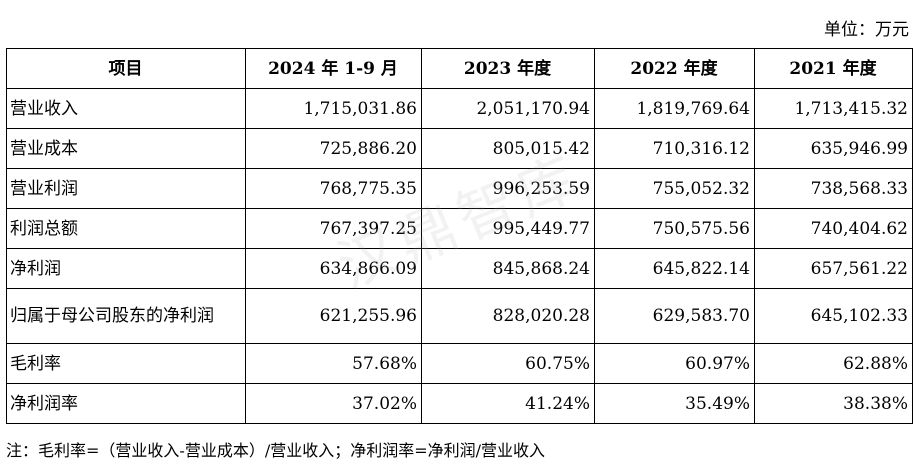 Image resolution: width=919 pixels, height=475 pixels. I want to click on row-label: 营业成本, so click(126, 148).